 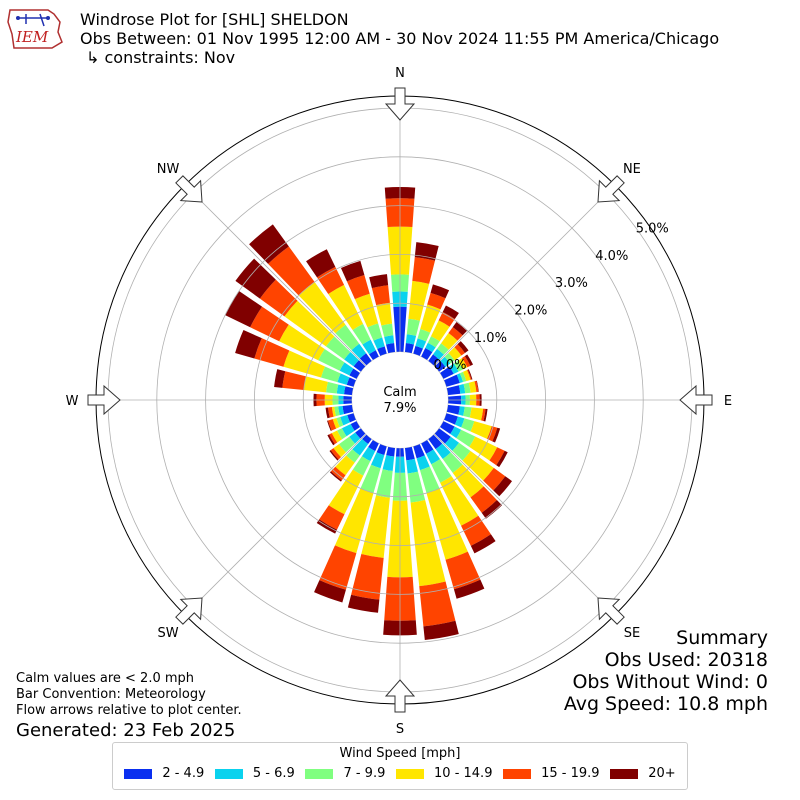 What do you see at coordinates (438, 354) in the screenshot?
I see `bar-40-bin1` at bounding box center [438, 354].